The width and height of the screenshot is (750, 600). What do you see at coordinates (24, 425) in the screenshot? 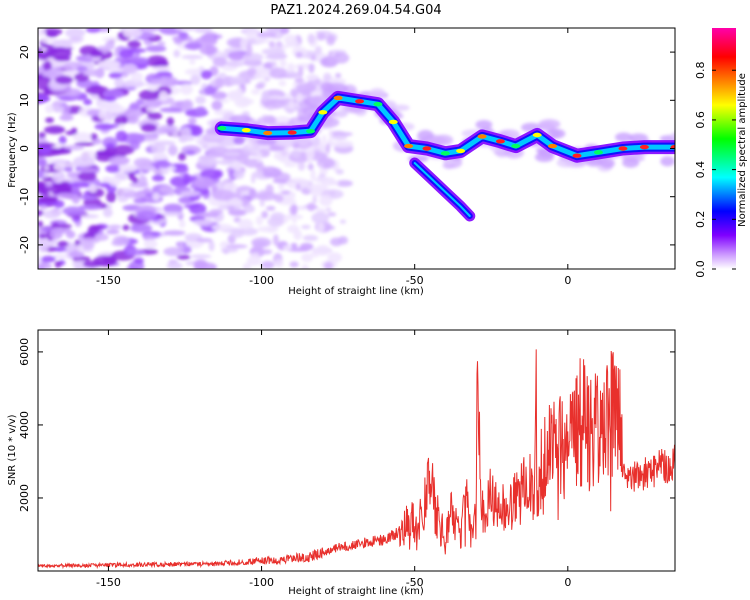
I see `snr-ytick-label: 4000` at bounding box center [24, 425].